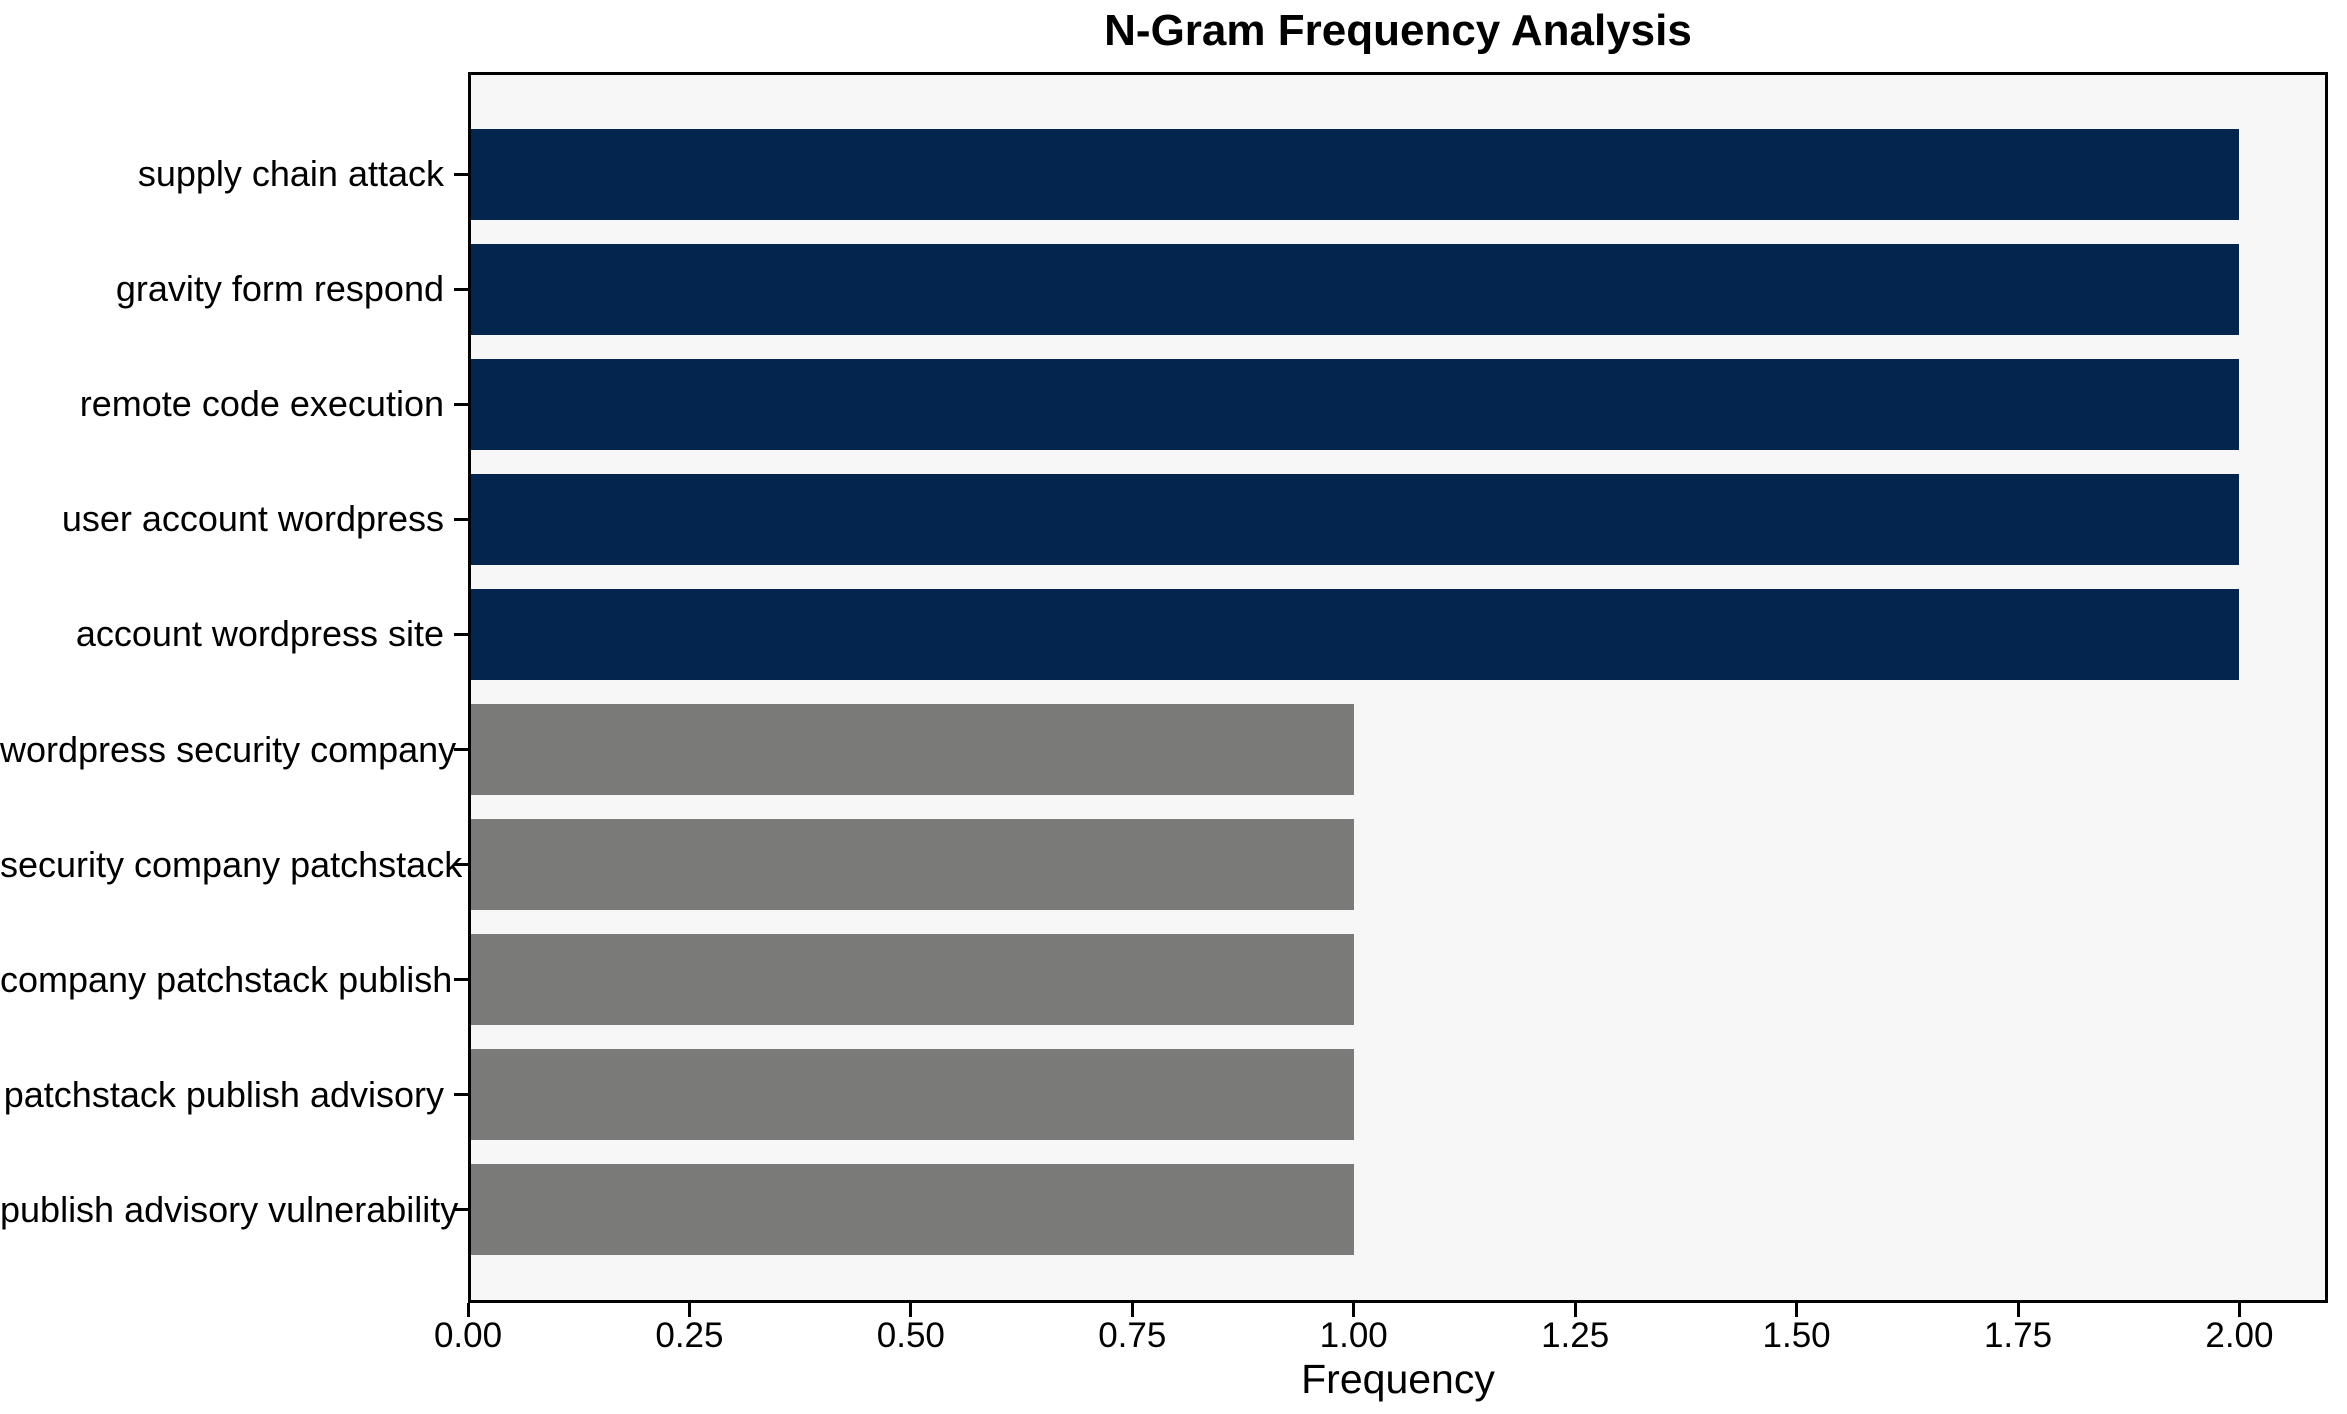  I want to click on x-tick-label: 0.25, so click(689, 1335).